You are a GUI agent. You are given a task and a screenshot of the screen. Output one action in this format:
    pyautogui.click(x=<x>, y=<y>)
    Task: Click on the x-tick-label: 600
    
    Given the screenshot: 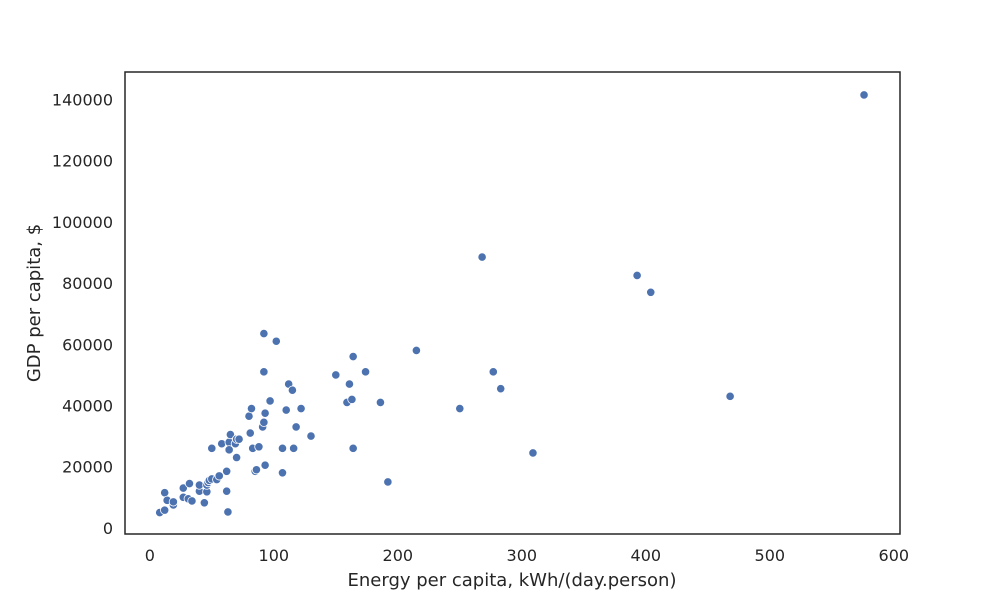 What is the action you would take?
    pyautogui.click(x=894, y=555)
    